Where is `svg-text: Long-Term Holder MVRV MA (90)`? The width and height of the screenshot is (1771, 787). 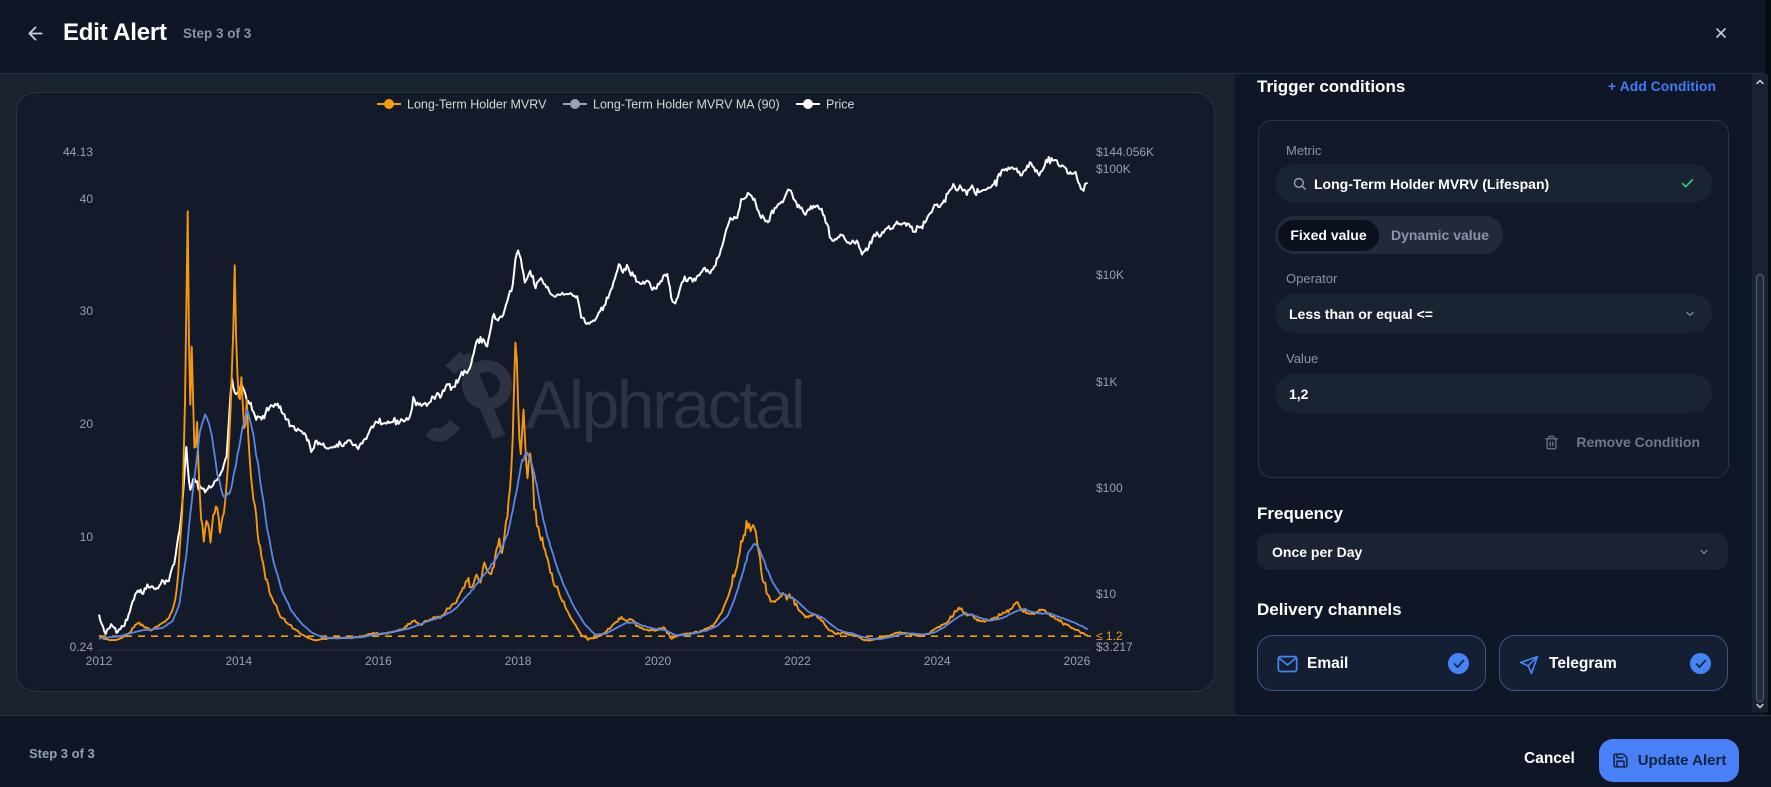 svg-text: Long-Term Holder MVRV MA (90) is located at coordinates (686, 105).